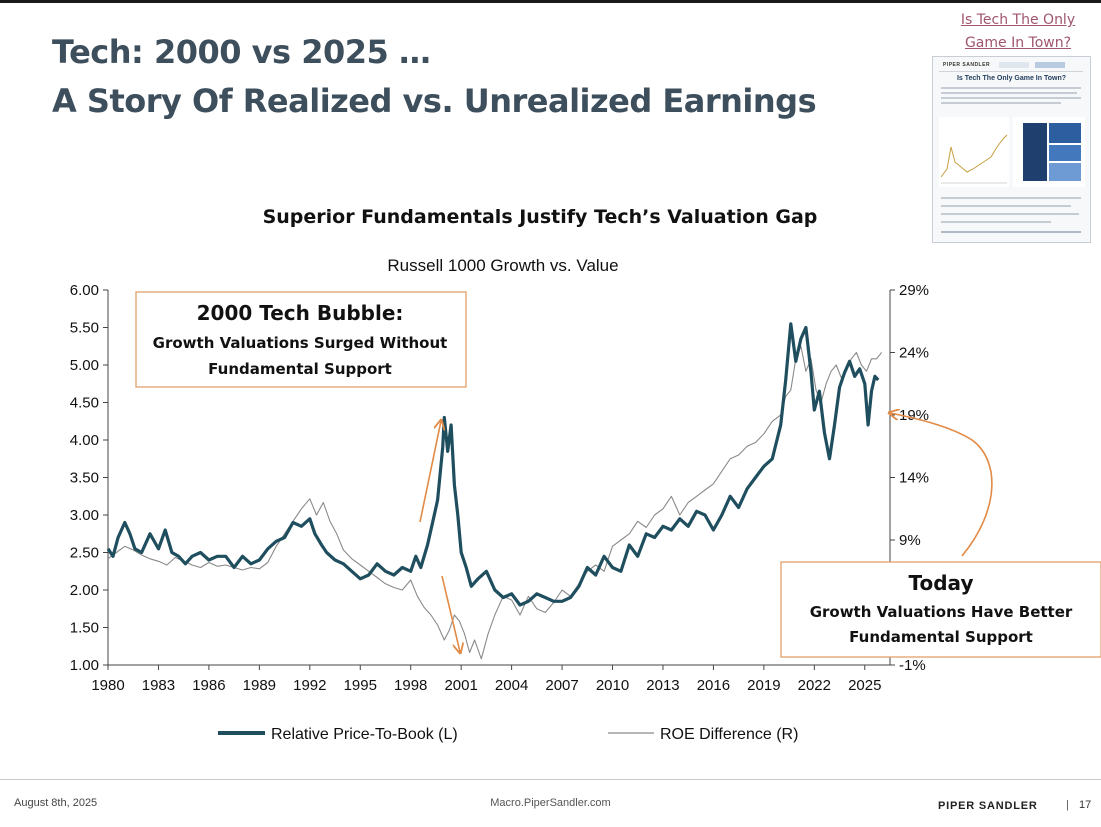 This screenshot has height=827, width=1101. I want to click on x-tick-label: 2013, so click(662, 685).